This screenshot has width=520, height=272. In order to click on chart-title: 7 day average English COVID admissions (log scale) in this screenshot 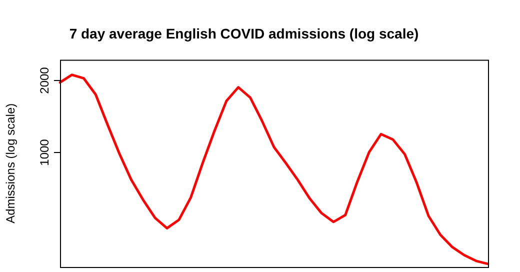, I will do `click(244, 33)`.